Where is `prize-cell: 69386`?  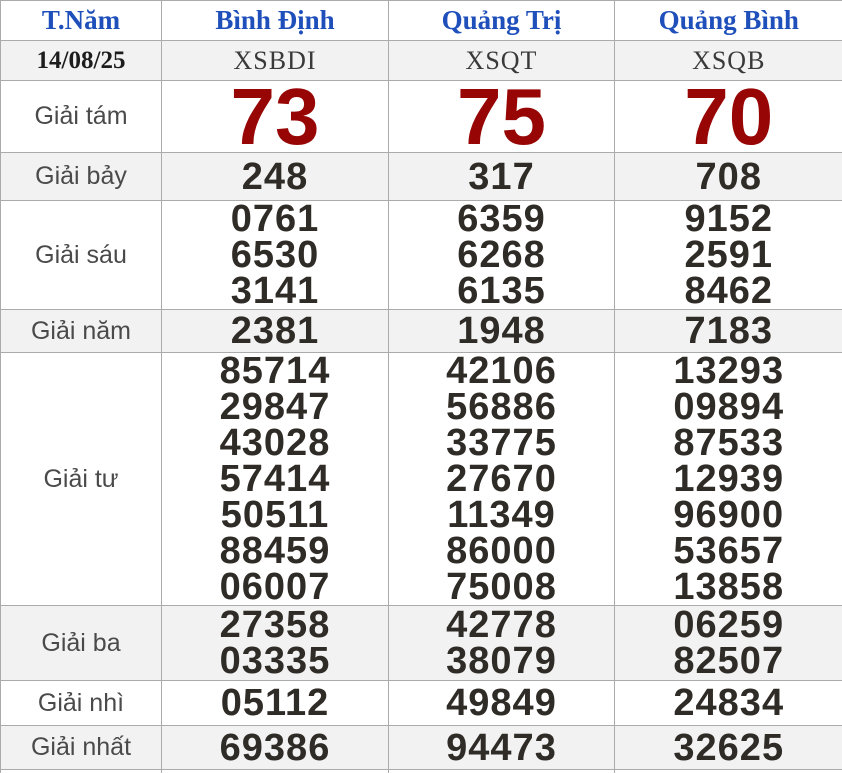
prize-cell: 69386 is located at coordinates (275, 747).